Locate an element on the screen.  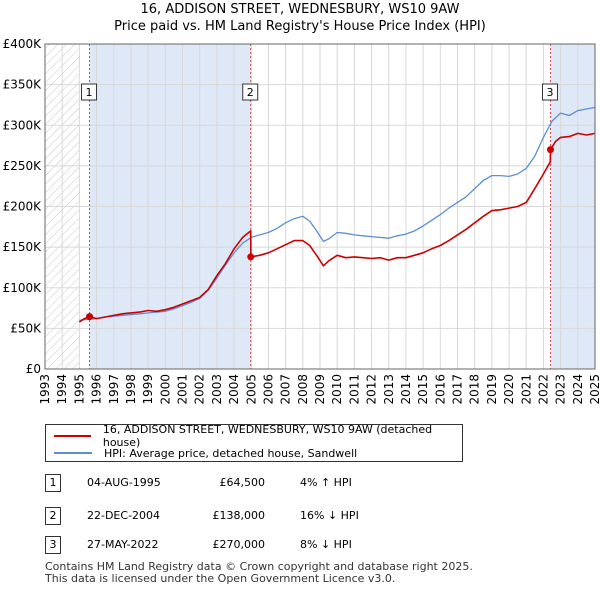
sale-row: 2 22-DEC-2004 £138,000 16% ↓ HPI is located at coordinates (255, 516).